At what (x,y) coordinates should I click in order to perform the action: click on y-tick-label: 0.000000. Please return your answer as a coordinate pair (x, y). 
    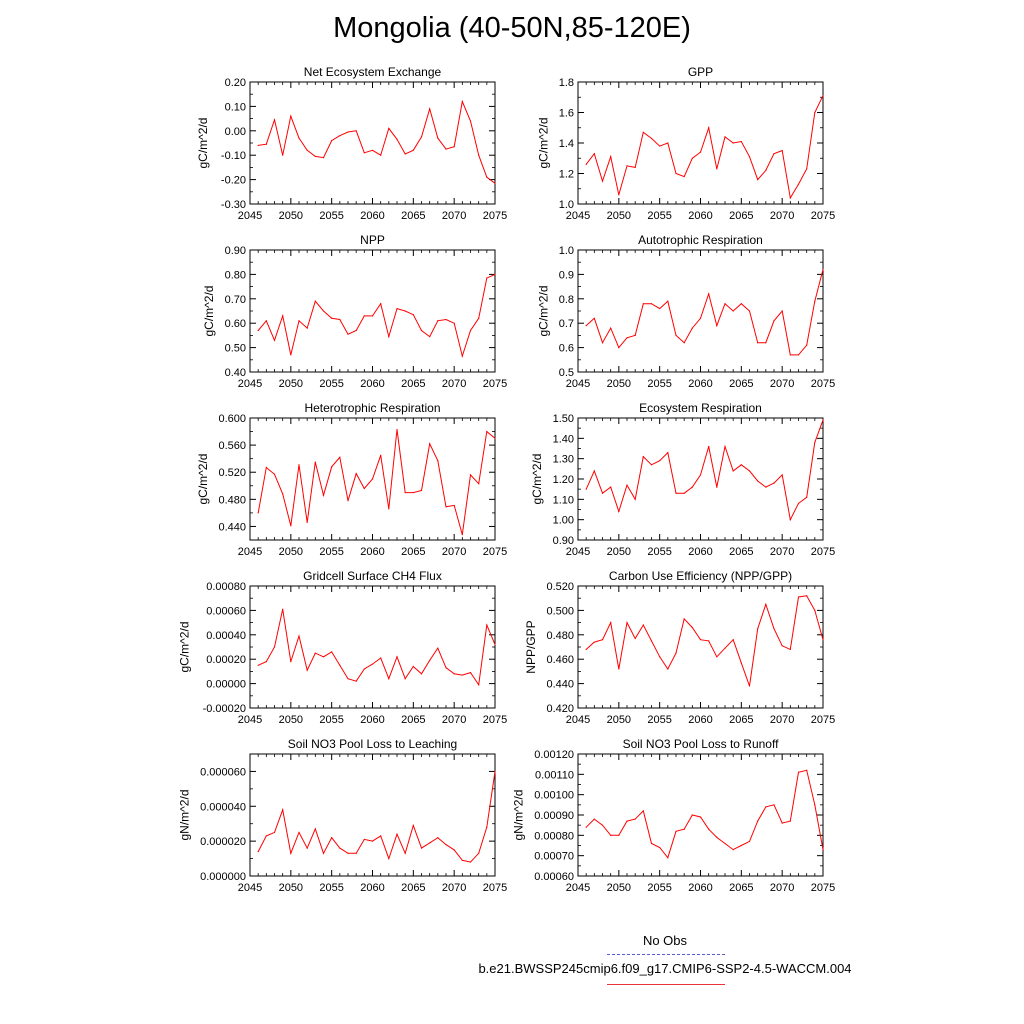
    Looking at the image, I should click on (223, 877).